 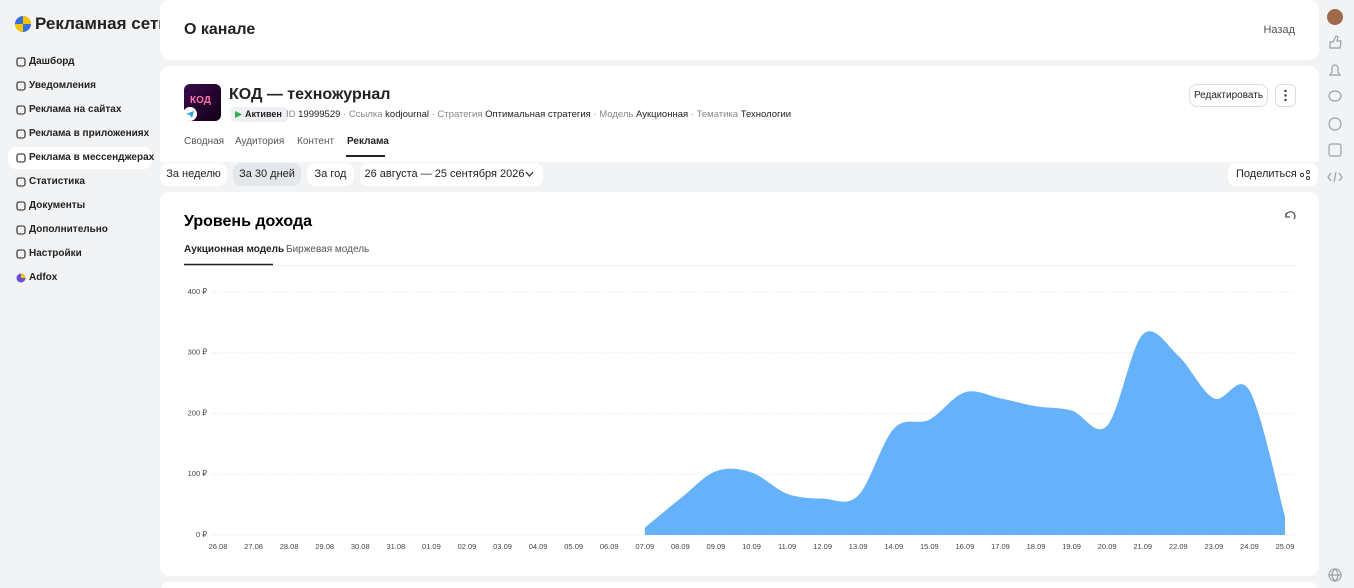 I want to click on refresh-icon, so click(x=1290, y=215).